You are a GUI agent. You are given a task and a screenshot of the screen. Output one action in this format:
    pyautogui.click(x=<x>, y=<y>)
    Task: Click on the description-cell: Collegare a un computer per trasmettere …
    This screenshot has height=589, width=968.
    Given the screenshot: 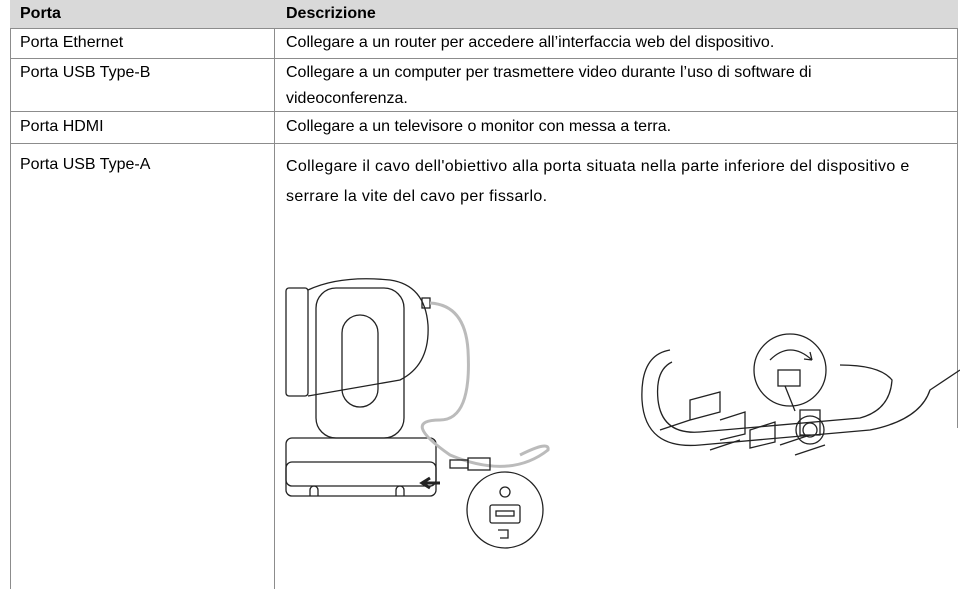 What is the action you would take?
    pyautogui.click(x=549, y=85)
    